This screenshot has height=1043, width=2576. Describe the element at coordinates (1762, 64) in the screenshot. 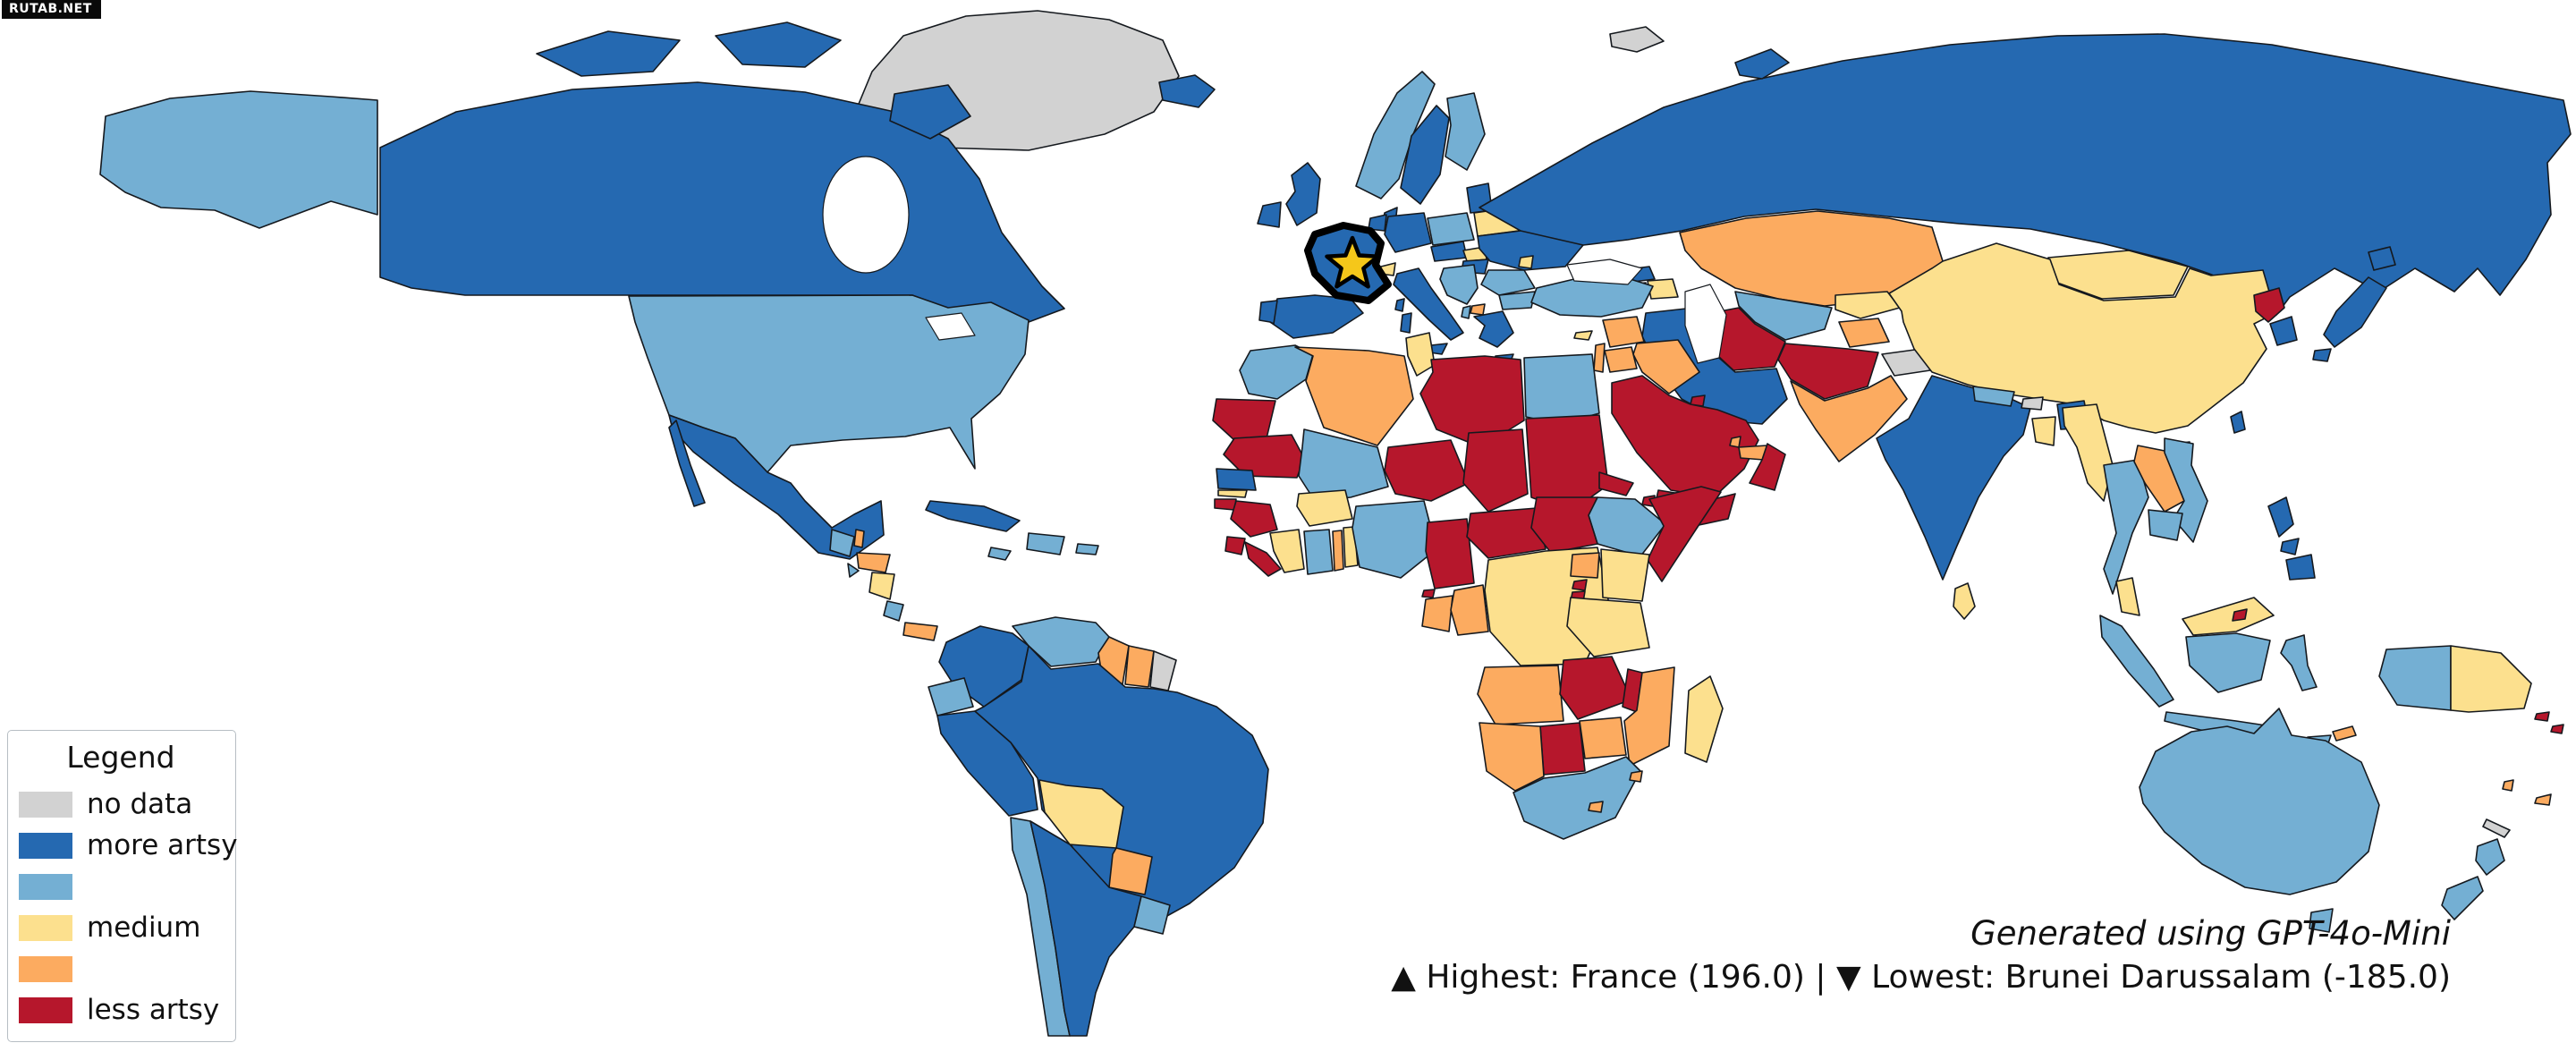

I see `country-novaya-zemlya` at that location.